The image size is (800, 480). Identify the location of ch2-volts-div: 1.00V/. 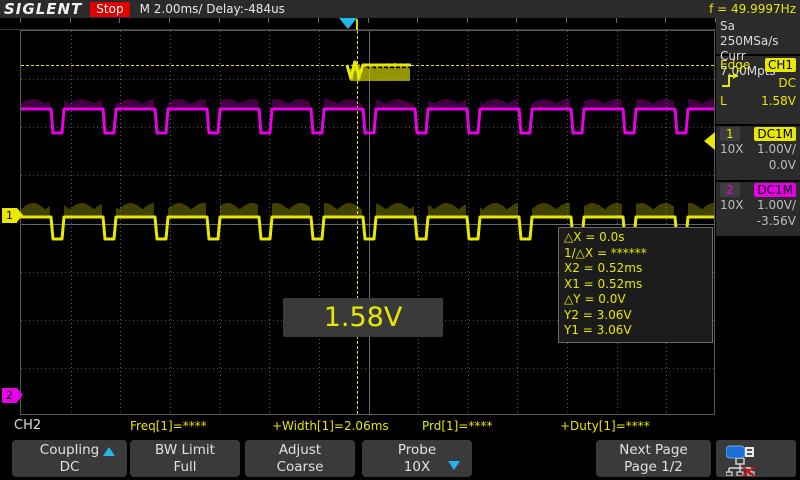
(776, 205).